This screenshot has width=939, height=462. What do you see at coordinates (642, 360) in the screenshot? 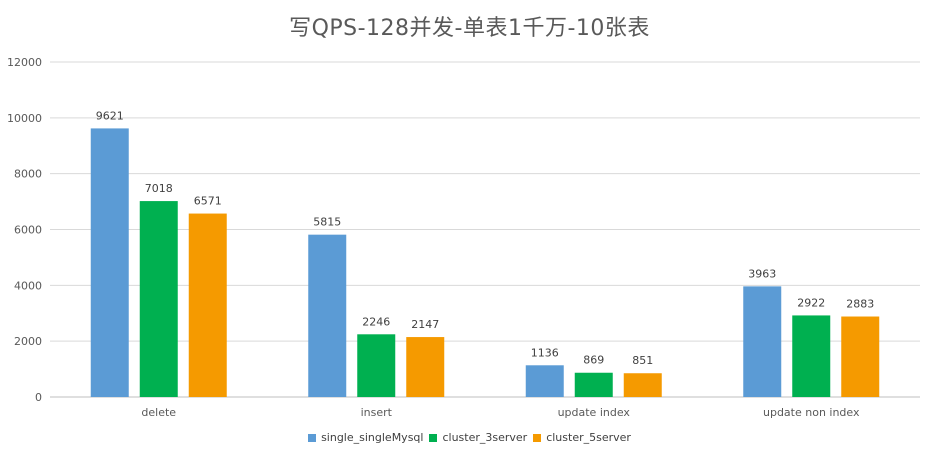
I see `data-label: 851` at bounding box center [642, 360].